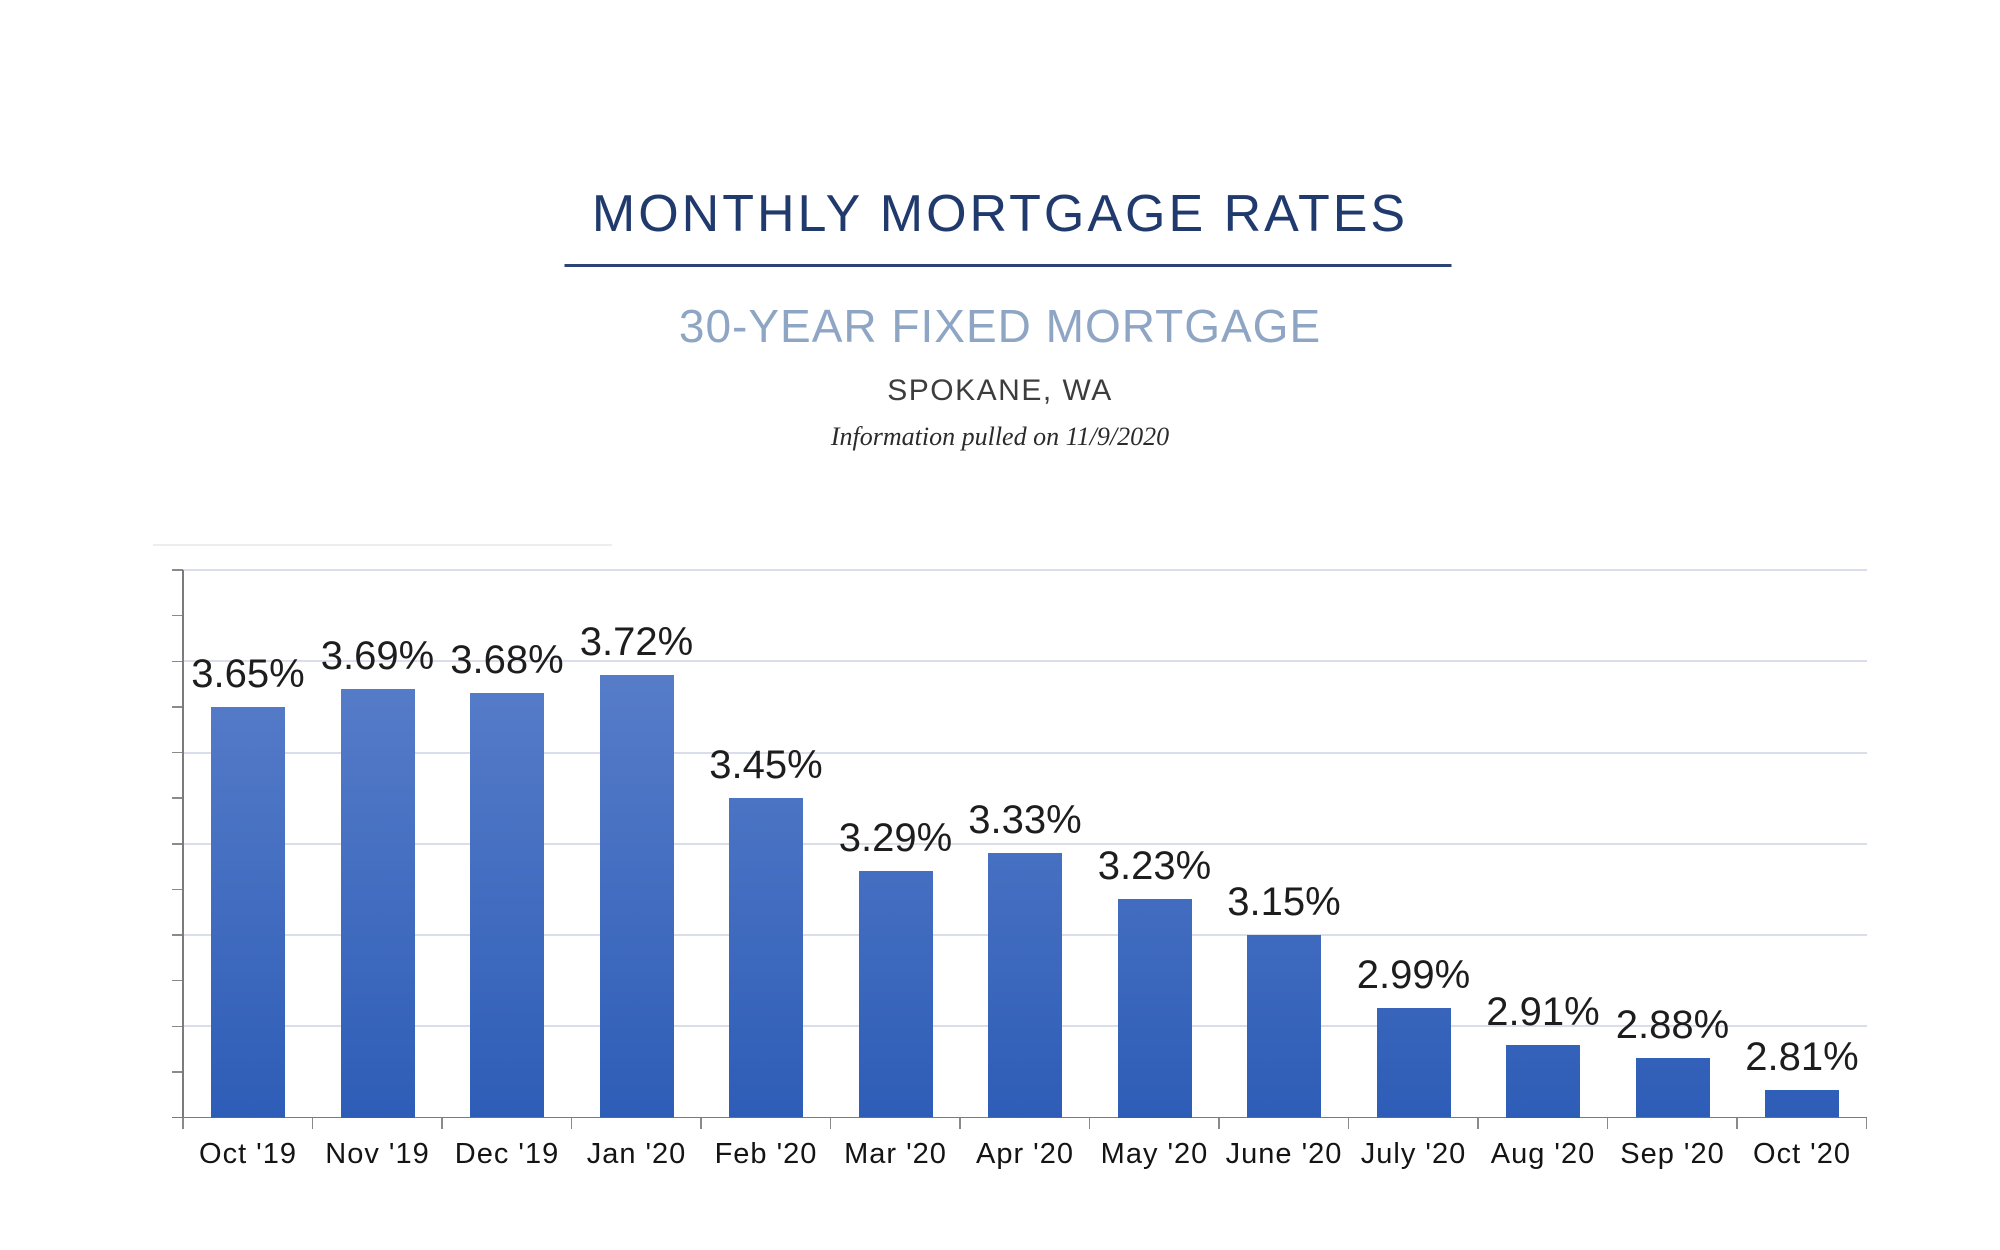 The image size is (2000, 1250). I want to click on title-underline, so click(1008, 265).